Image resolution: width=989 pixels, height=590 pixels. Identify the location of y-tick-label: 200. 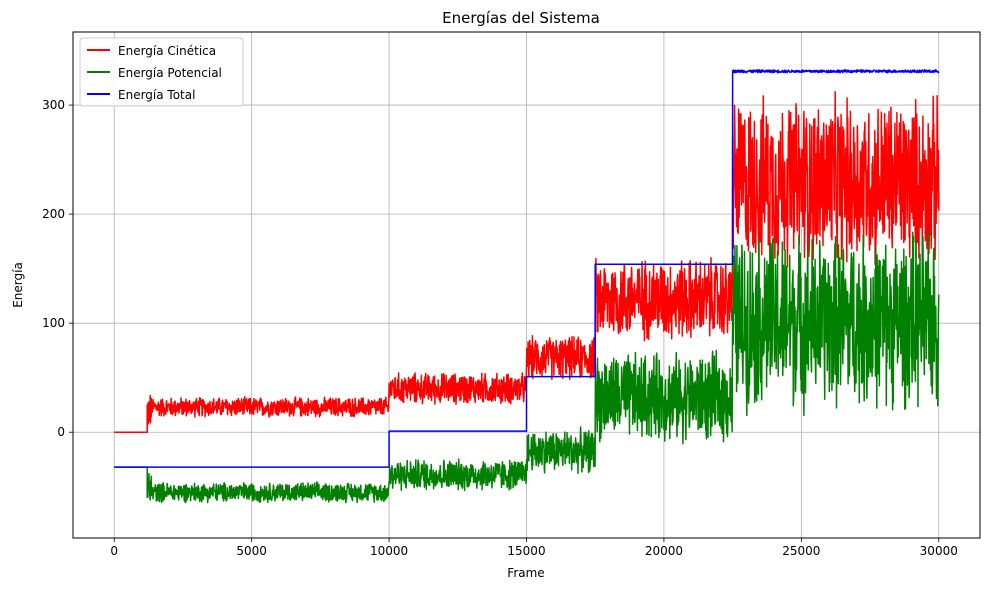
(53, 214).